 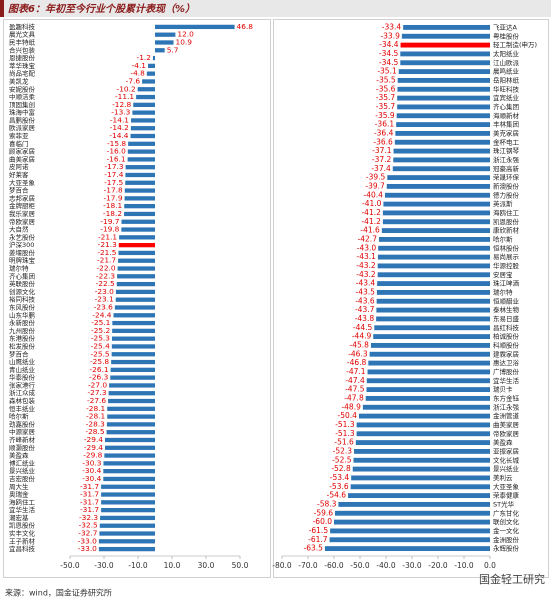 I want to click on value-label: -24.4, so click(x=101, y=314).